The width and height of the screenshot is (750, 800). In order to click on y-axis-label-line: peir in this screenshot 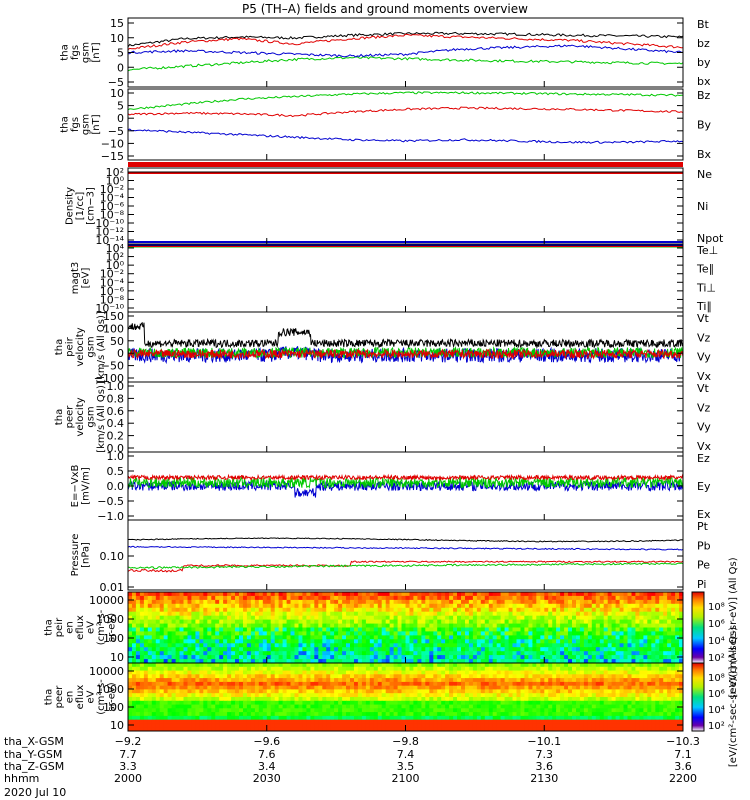, I will do `click(59, 627)`.